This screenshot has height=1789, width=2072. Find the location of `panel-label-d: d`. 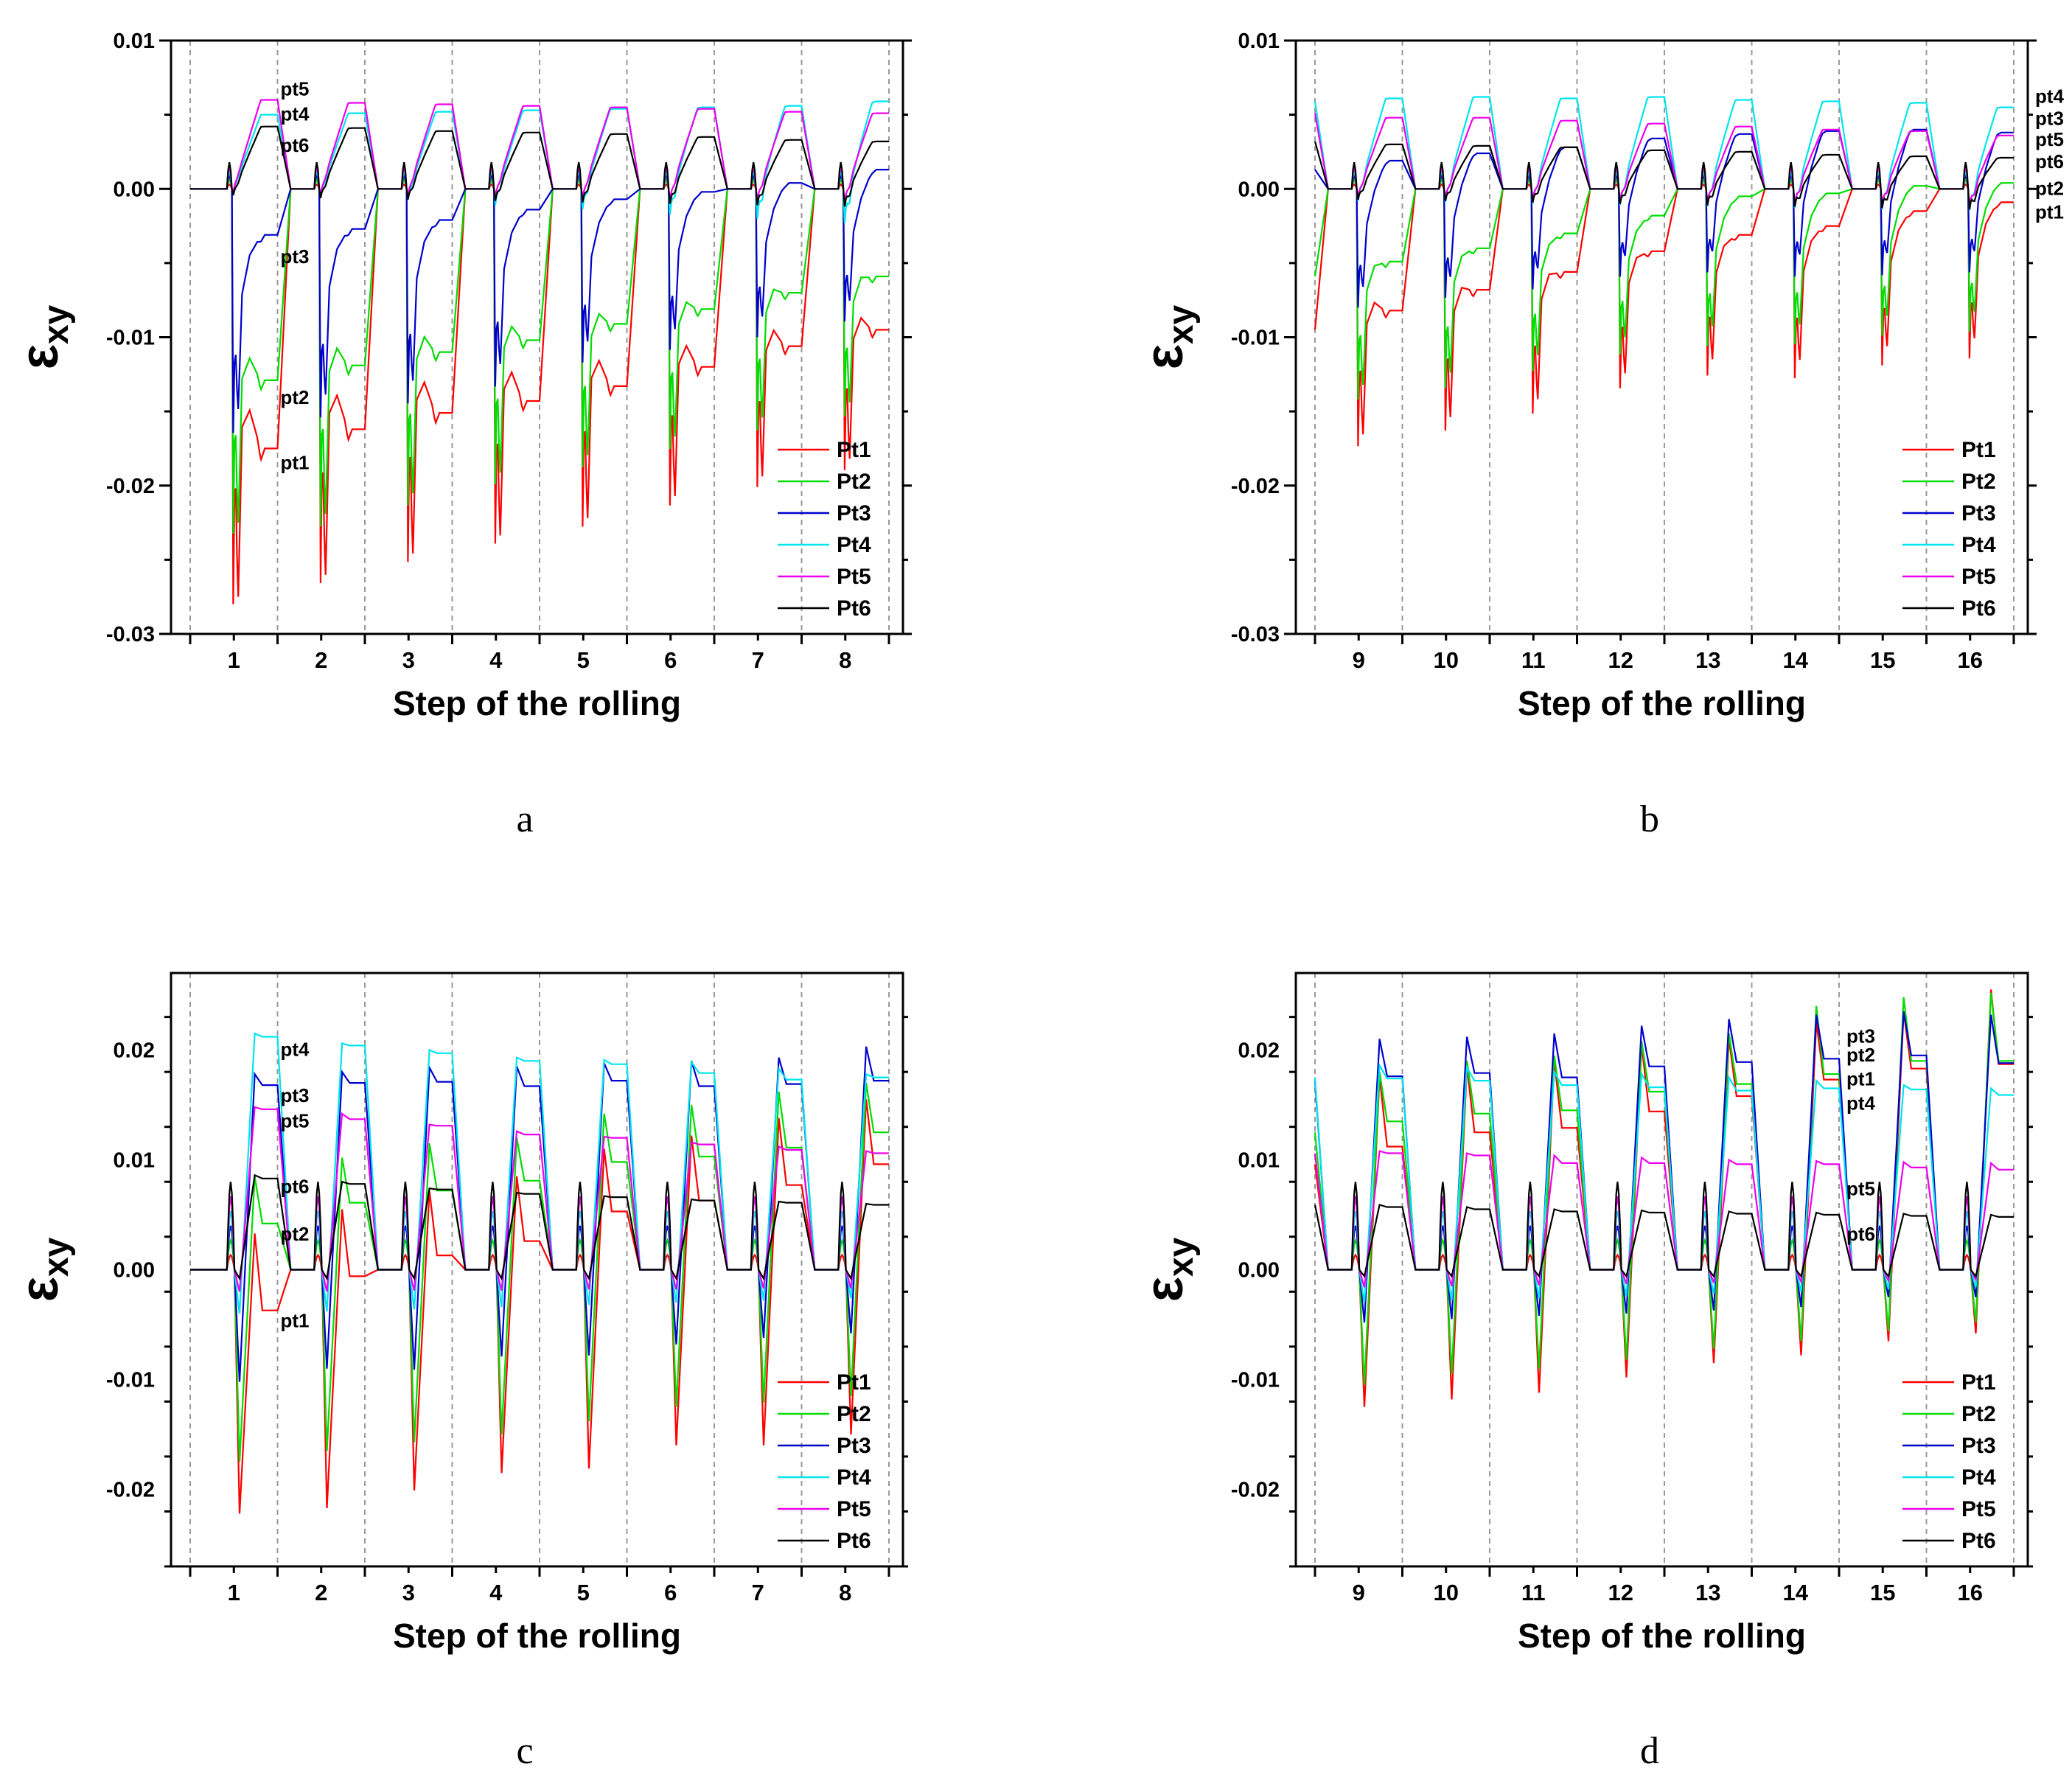

panel-label-d: d is located at coordinates (1649, 1751).